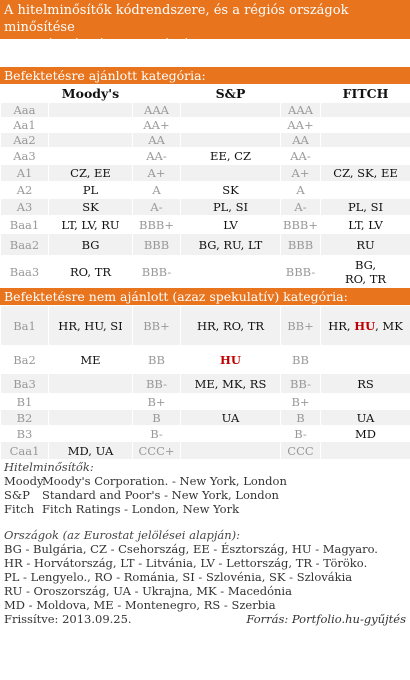  What do you see at coordinates (24, 433) in the screenshot?
I see `moodys-grade: B3` at bounding box center [24, 433].